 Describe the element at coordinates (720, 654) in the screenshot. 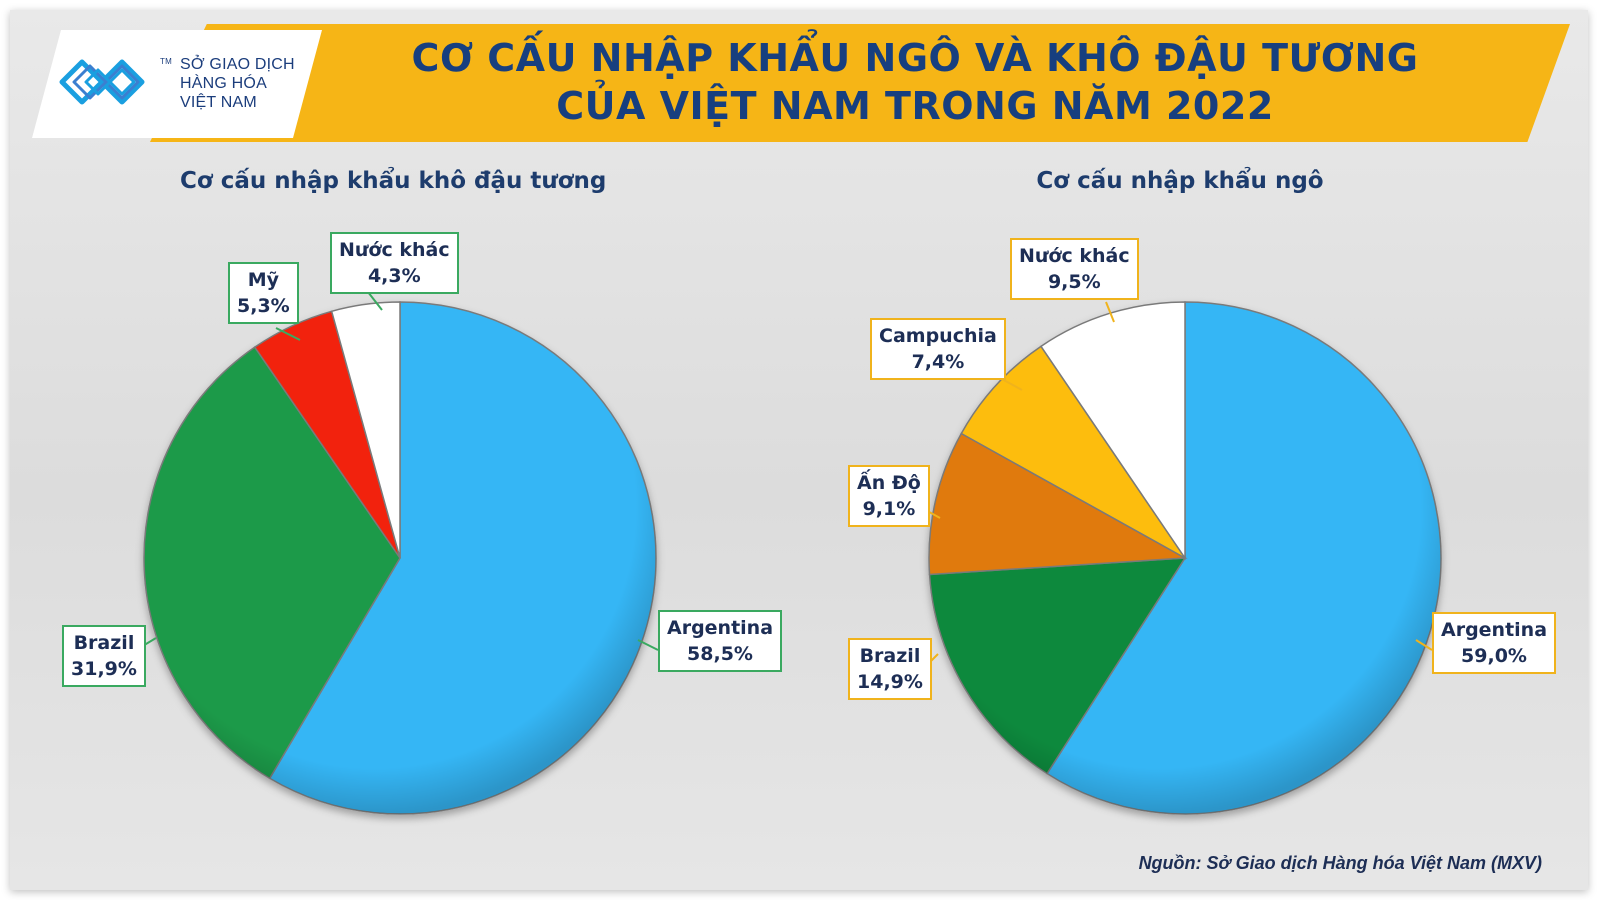

I see `callout-soy-argentina-value: 58,5%` at that location.